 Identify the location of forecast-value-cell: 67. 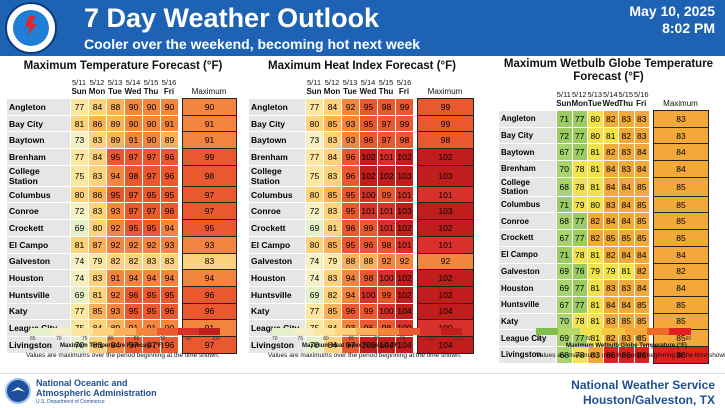
(564, 304).